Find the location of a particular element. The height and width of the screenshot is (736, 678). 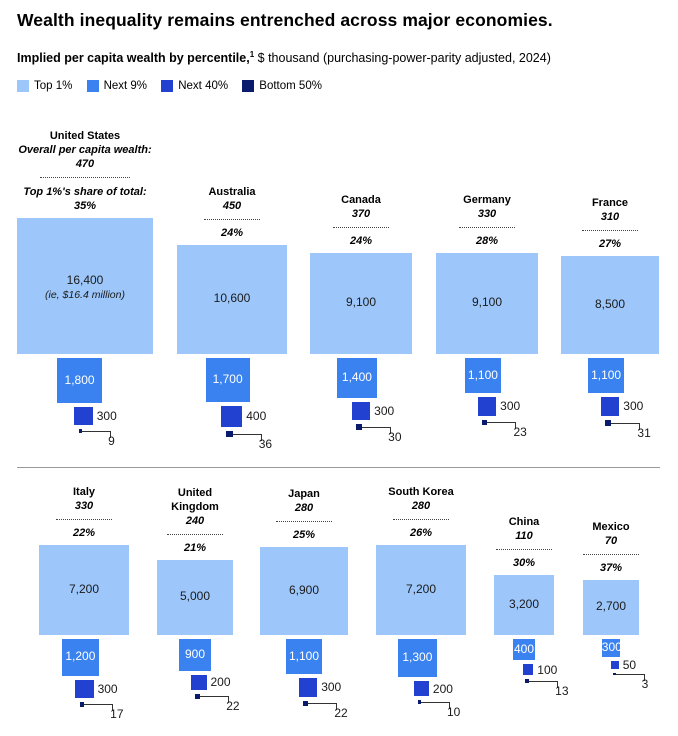

share-value-mexico: 37% is located at coordinates (611, 567).